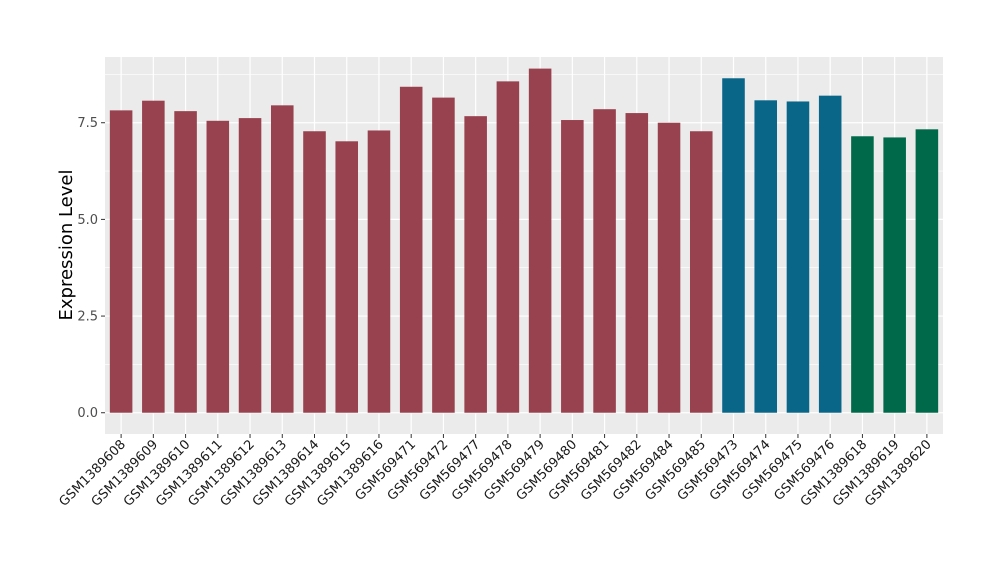 Image resolution: width=1000 pixels, height=585 pixels. I want to click on bar-gsm569479, so click(540, 240).